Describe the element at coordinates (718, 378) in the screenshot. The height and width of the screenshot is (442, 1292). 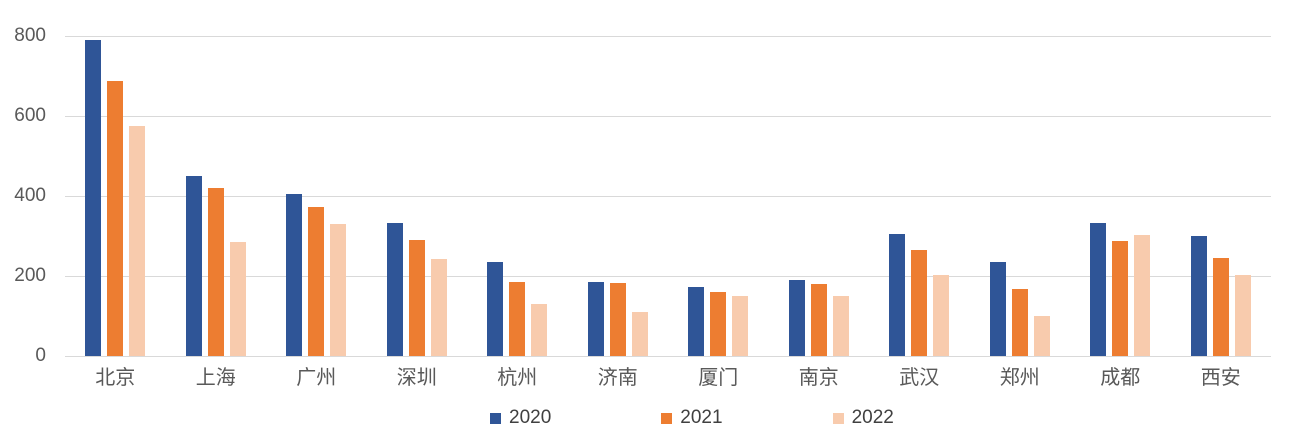
I see `x-axis-label-厦门: 厦门` at that location.